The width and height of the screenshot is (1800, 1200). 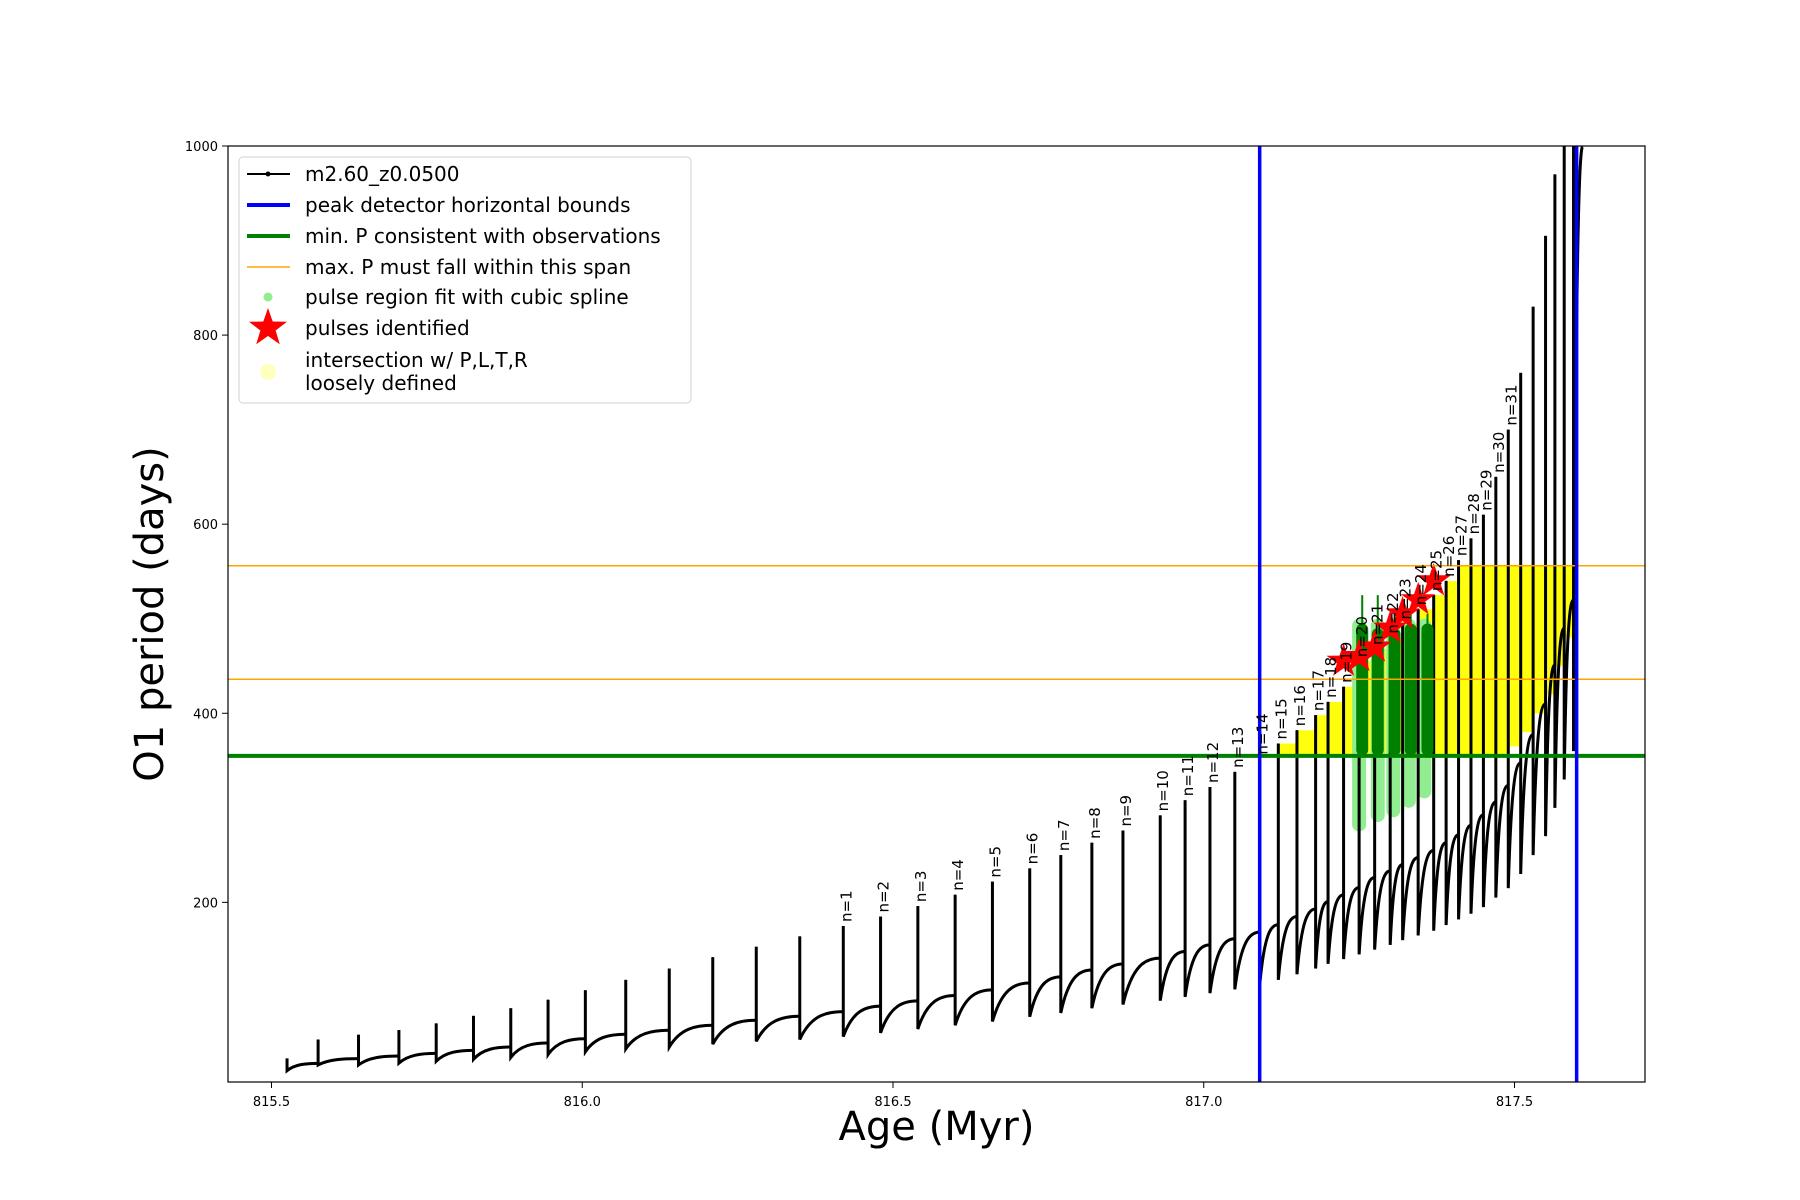 I want to click on legend-label: pulses identified, so click(x=387, y=328).